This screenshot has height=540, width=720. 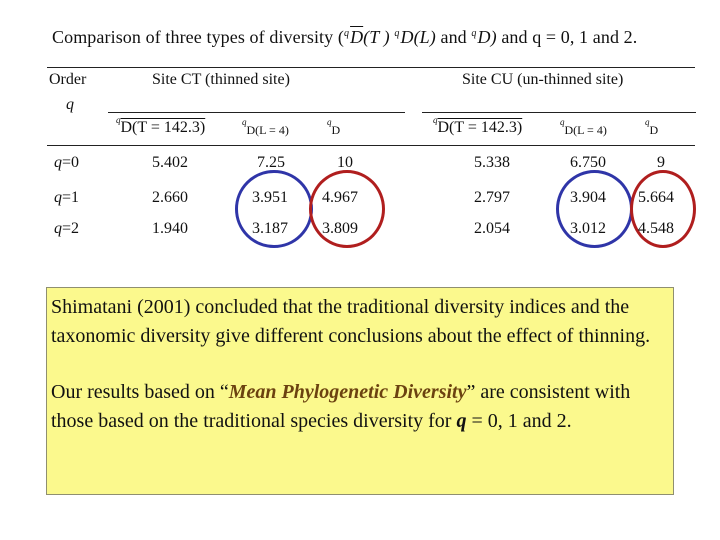 What do you see at coordinates (376, 37) in the screenshot?
I see `title-m1-arg: (T )` at bounding box center [376, 37].